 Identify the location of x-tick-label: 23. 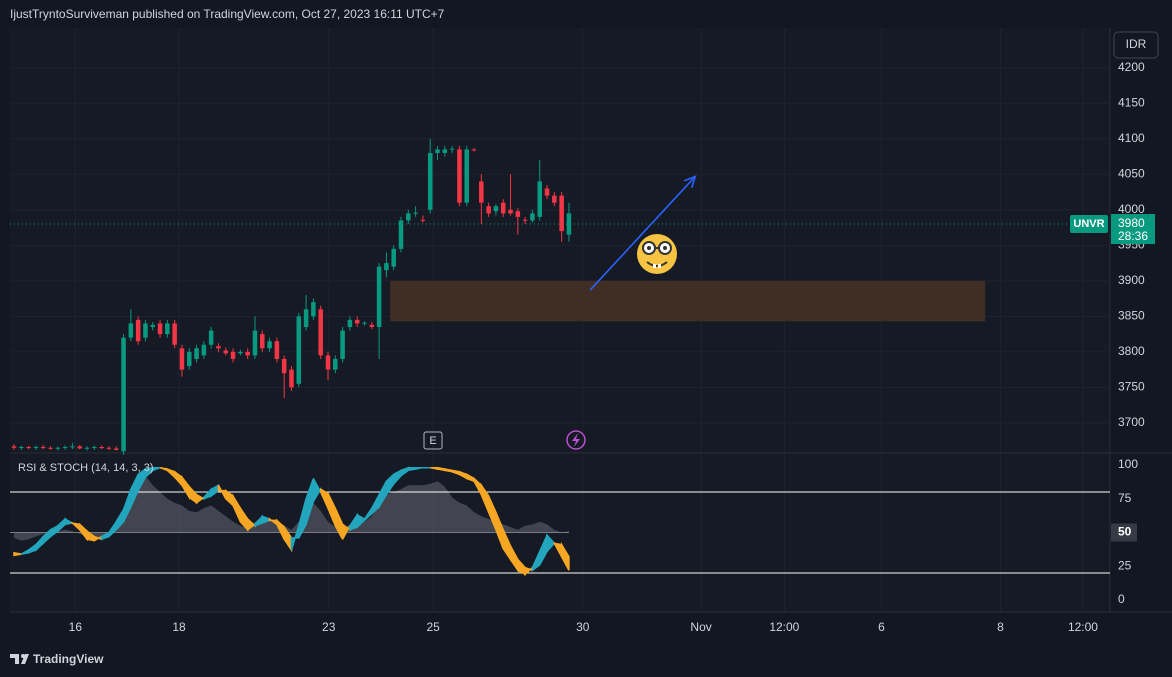
(329, 627).